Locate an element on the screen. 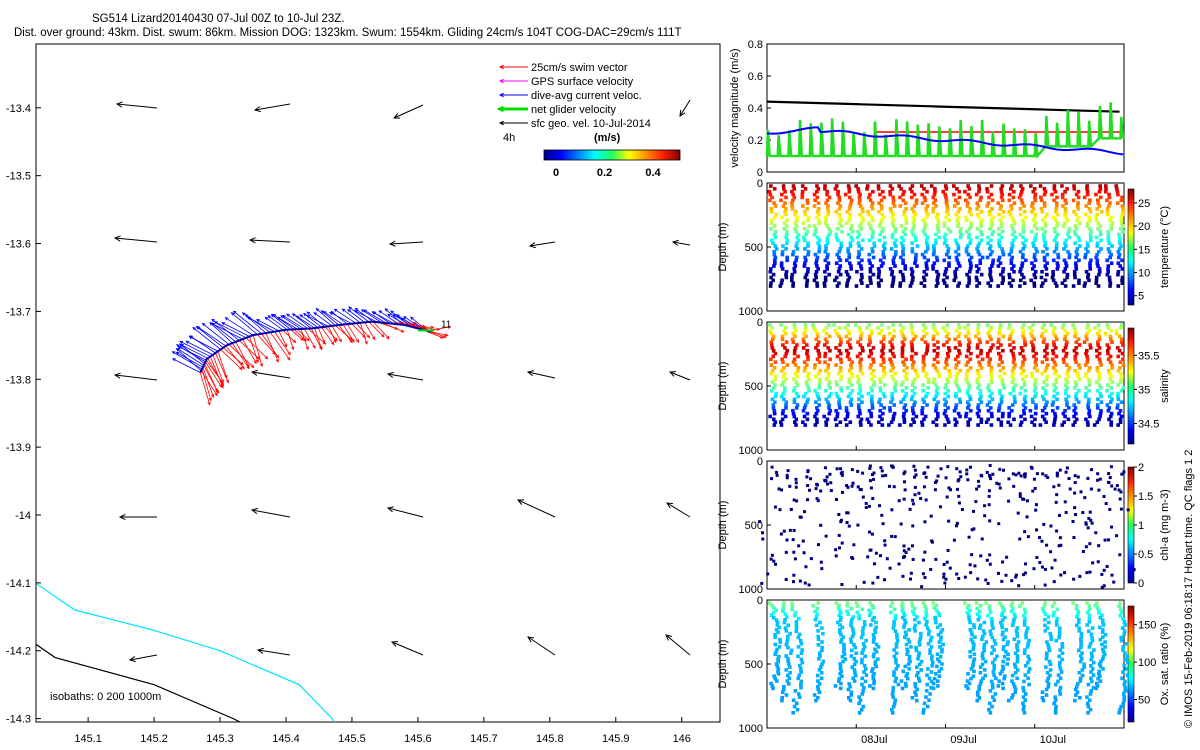  panel-y-tick-label: 0 is located at coordinates (760, 601).